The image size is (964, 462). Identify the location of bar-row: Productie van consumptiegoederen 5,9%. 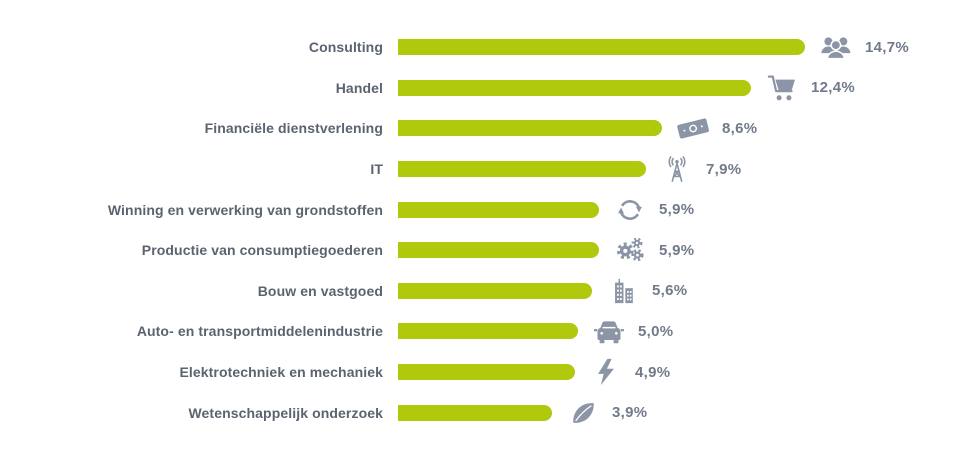
(482, 250).